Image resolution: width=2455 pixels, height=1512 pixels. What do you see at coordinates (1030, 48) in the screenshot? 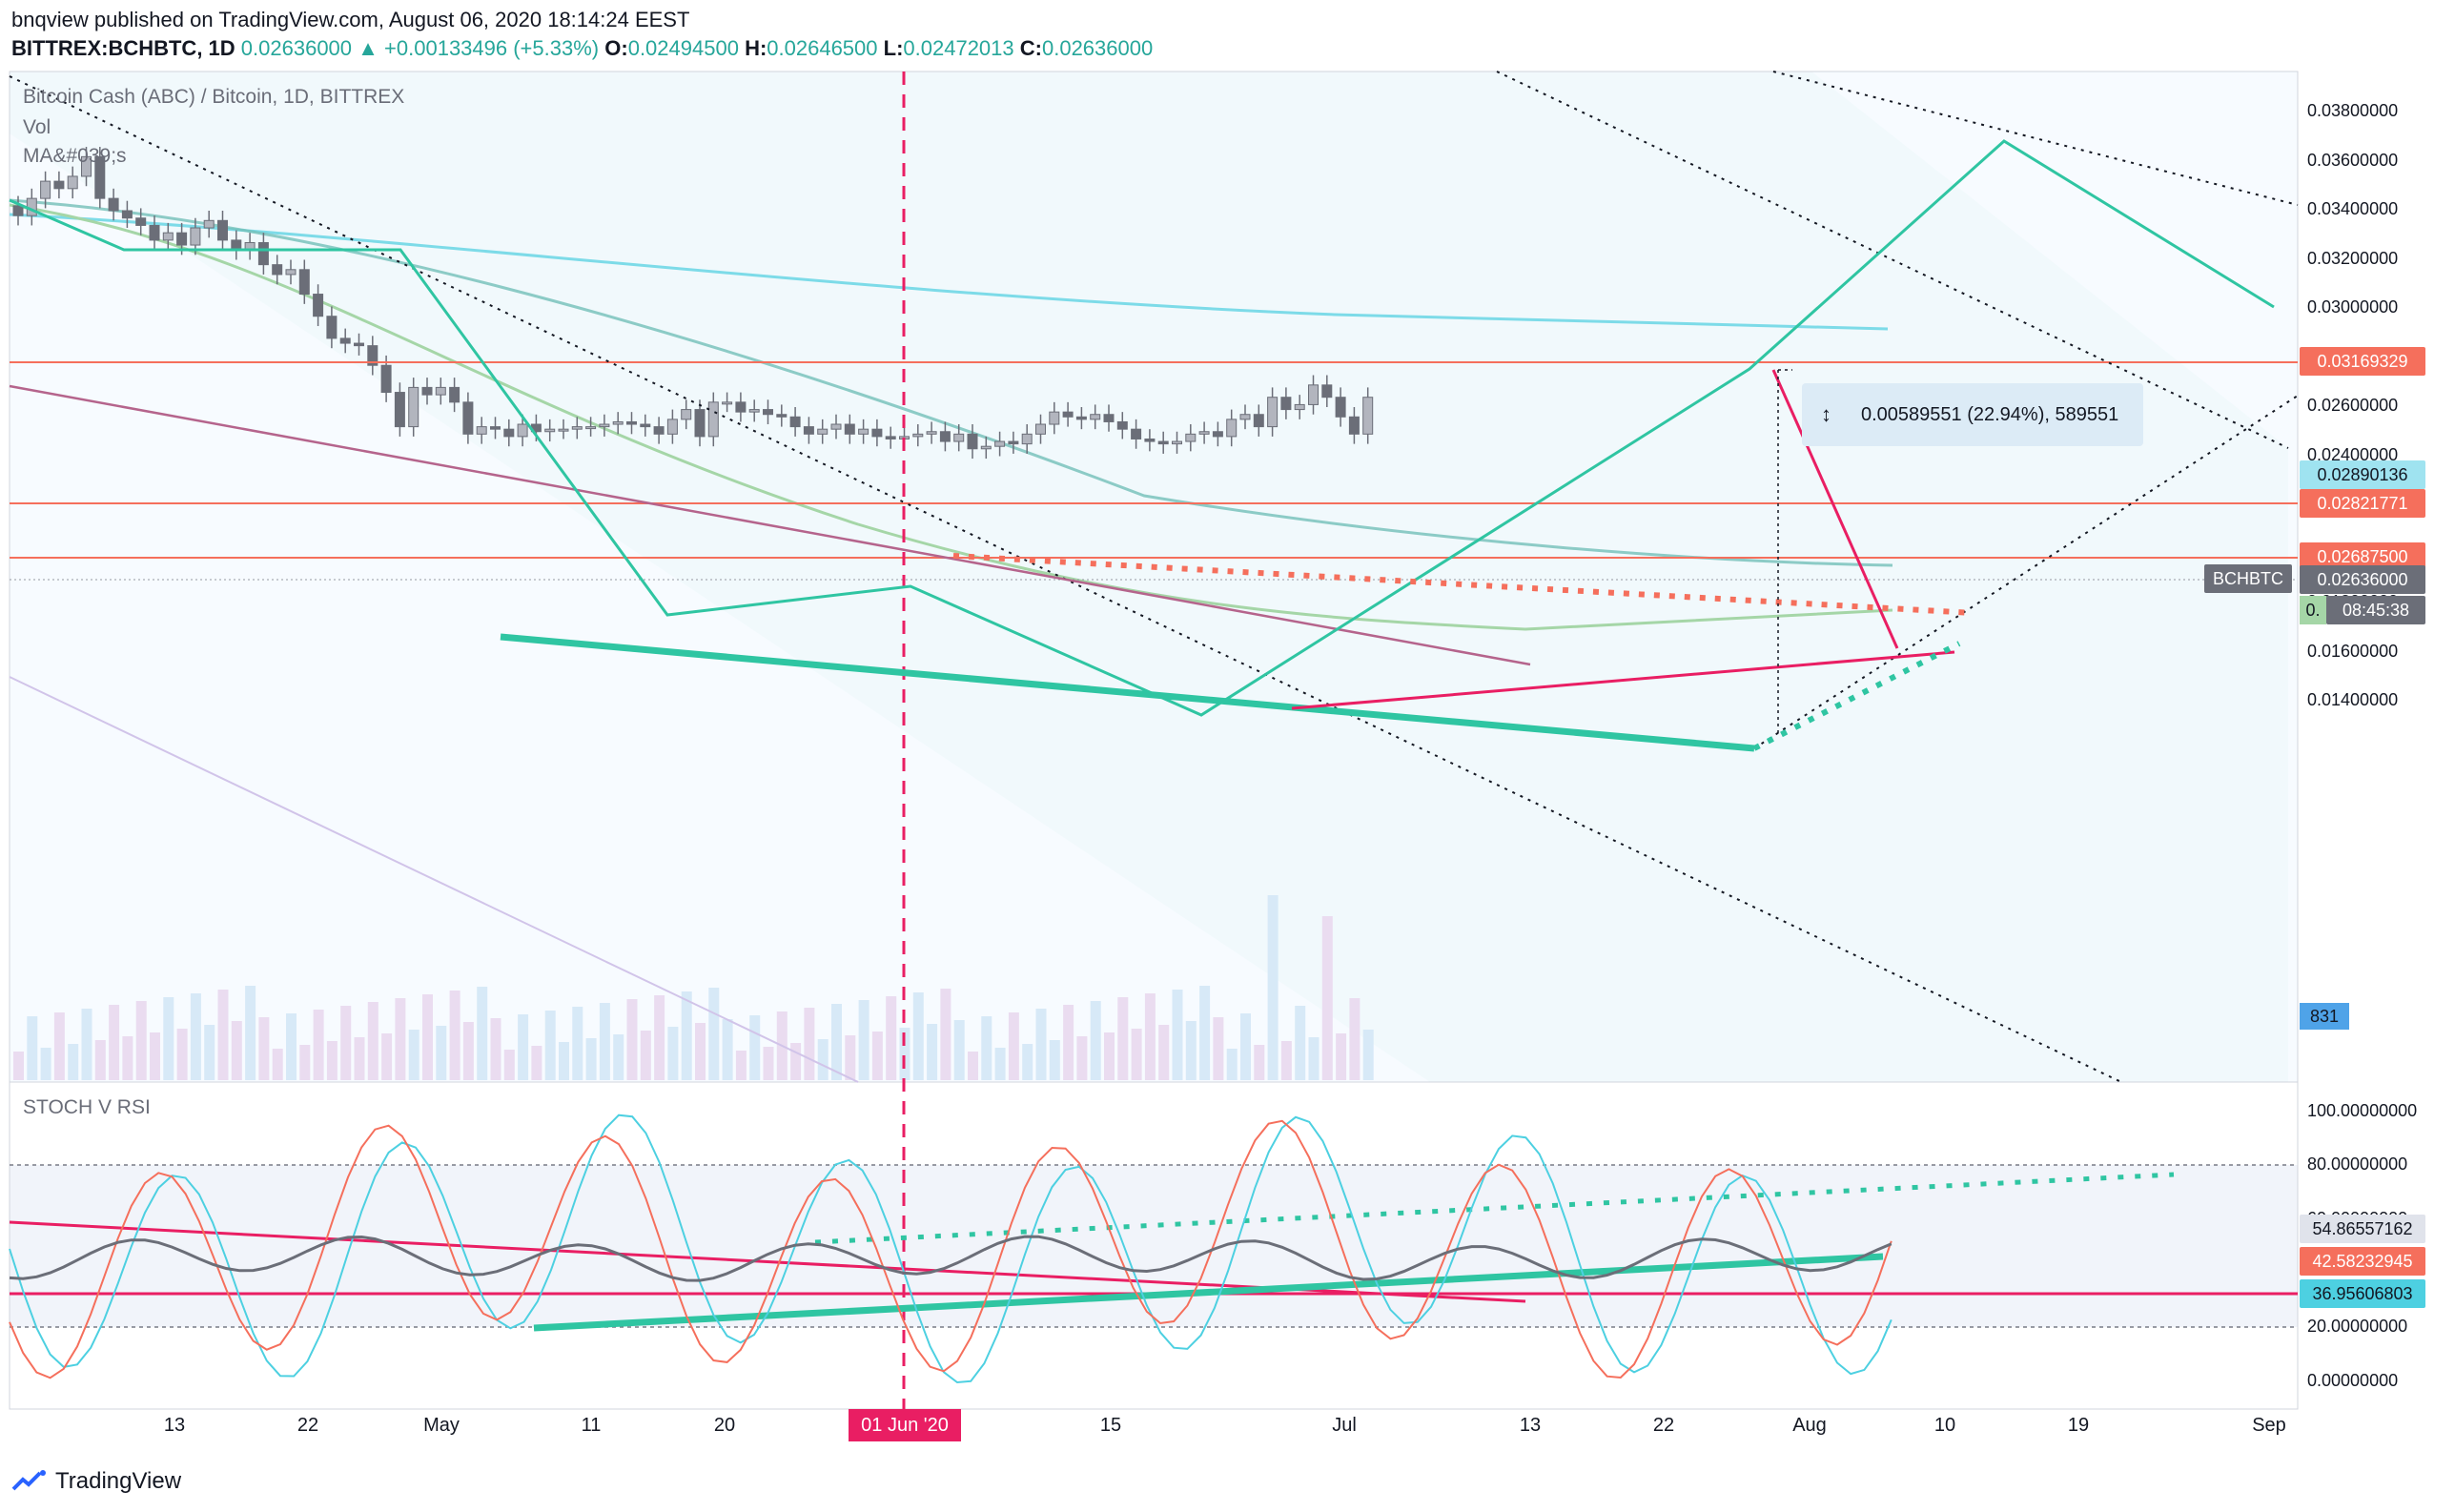
I see `close-label: C:` at bounding box center [1030, 48].